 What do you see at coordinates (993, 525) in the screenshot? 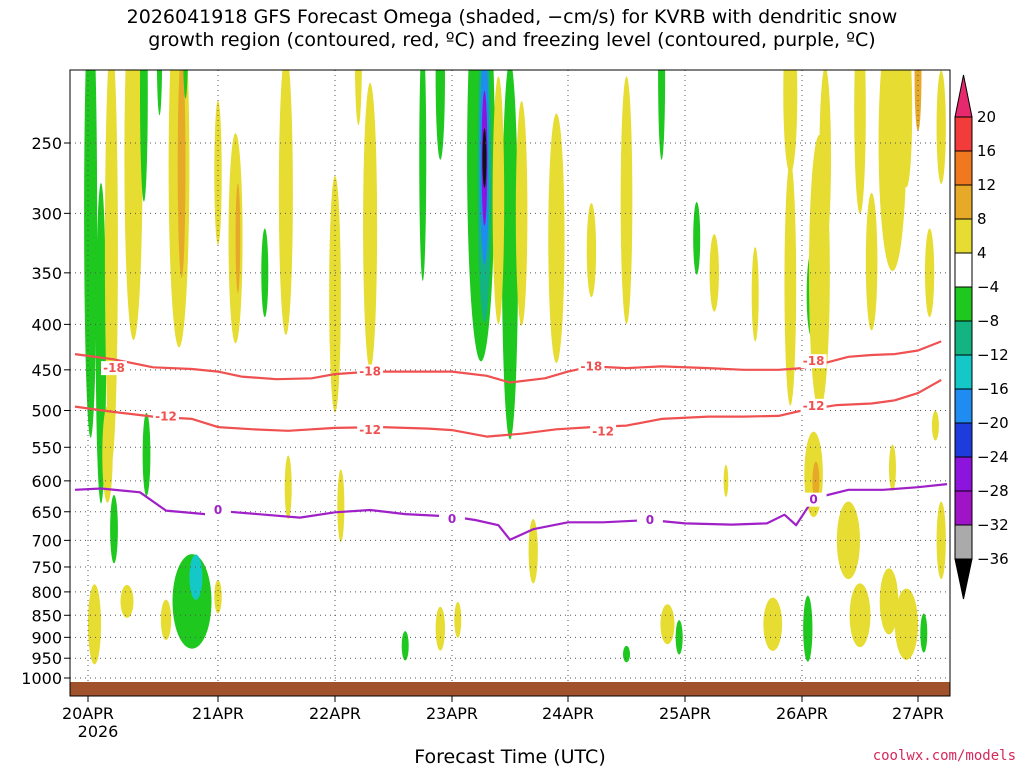
I see `colorbar-label-12: −32` at bounding box center [993, 525].